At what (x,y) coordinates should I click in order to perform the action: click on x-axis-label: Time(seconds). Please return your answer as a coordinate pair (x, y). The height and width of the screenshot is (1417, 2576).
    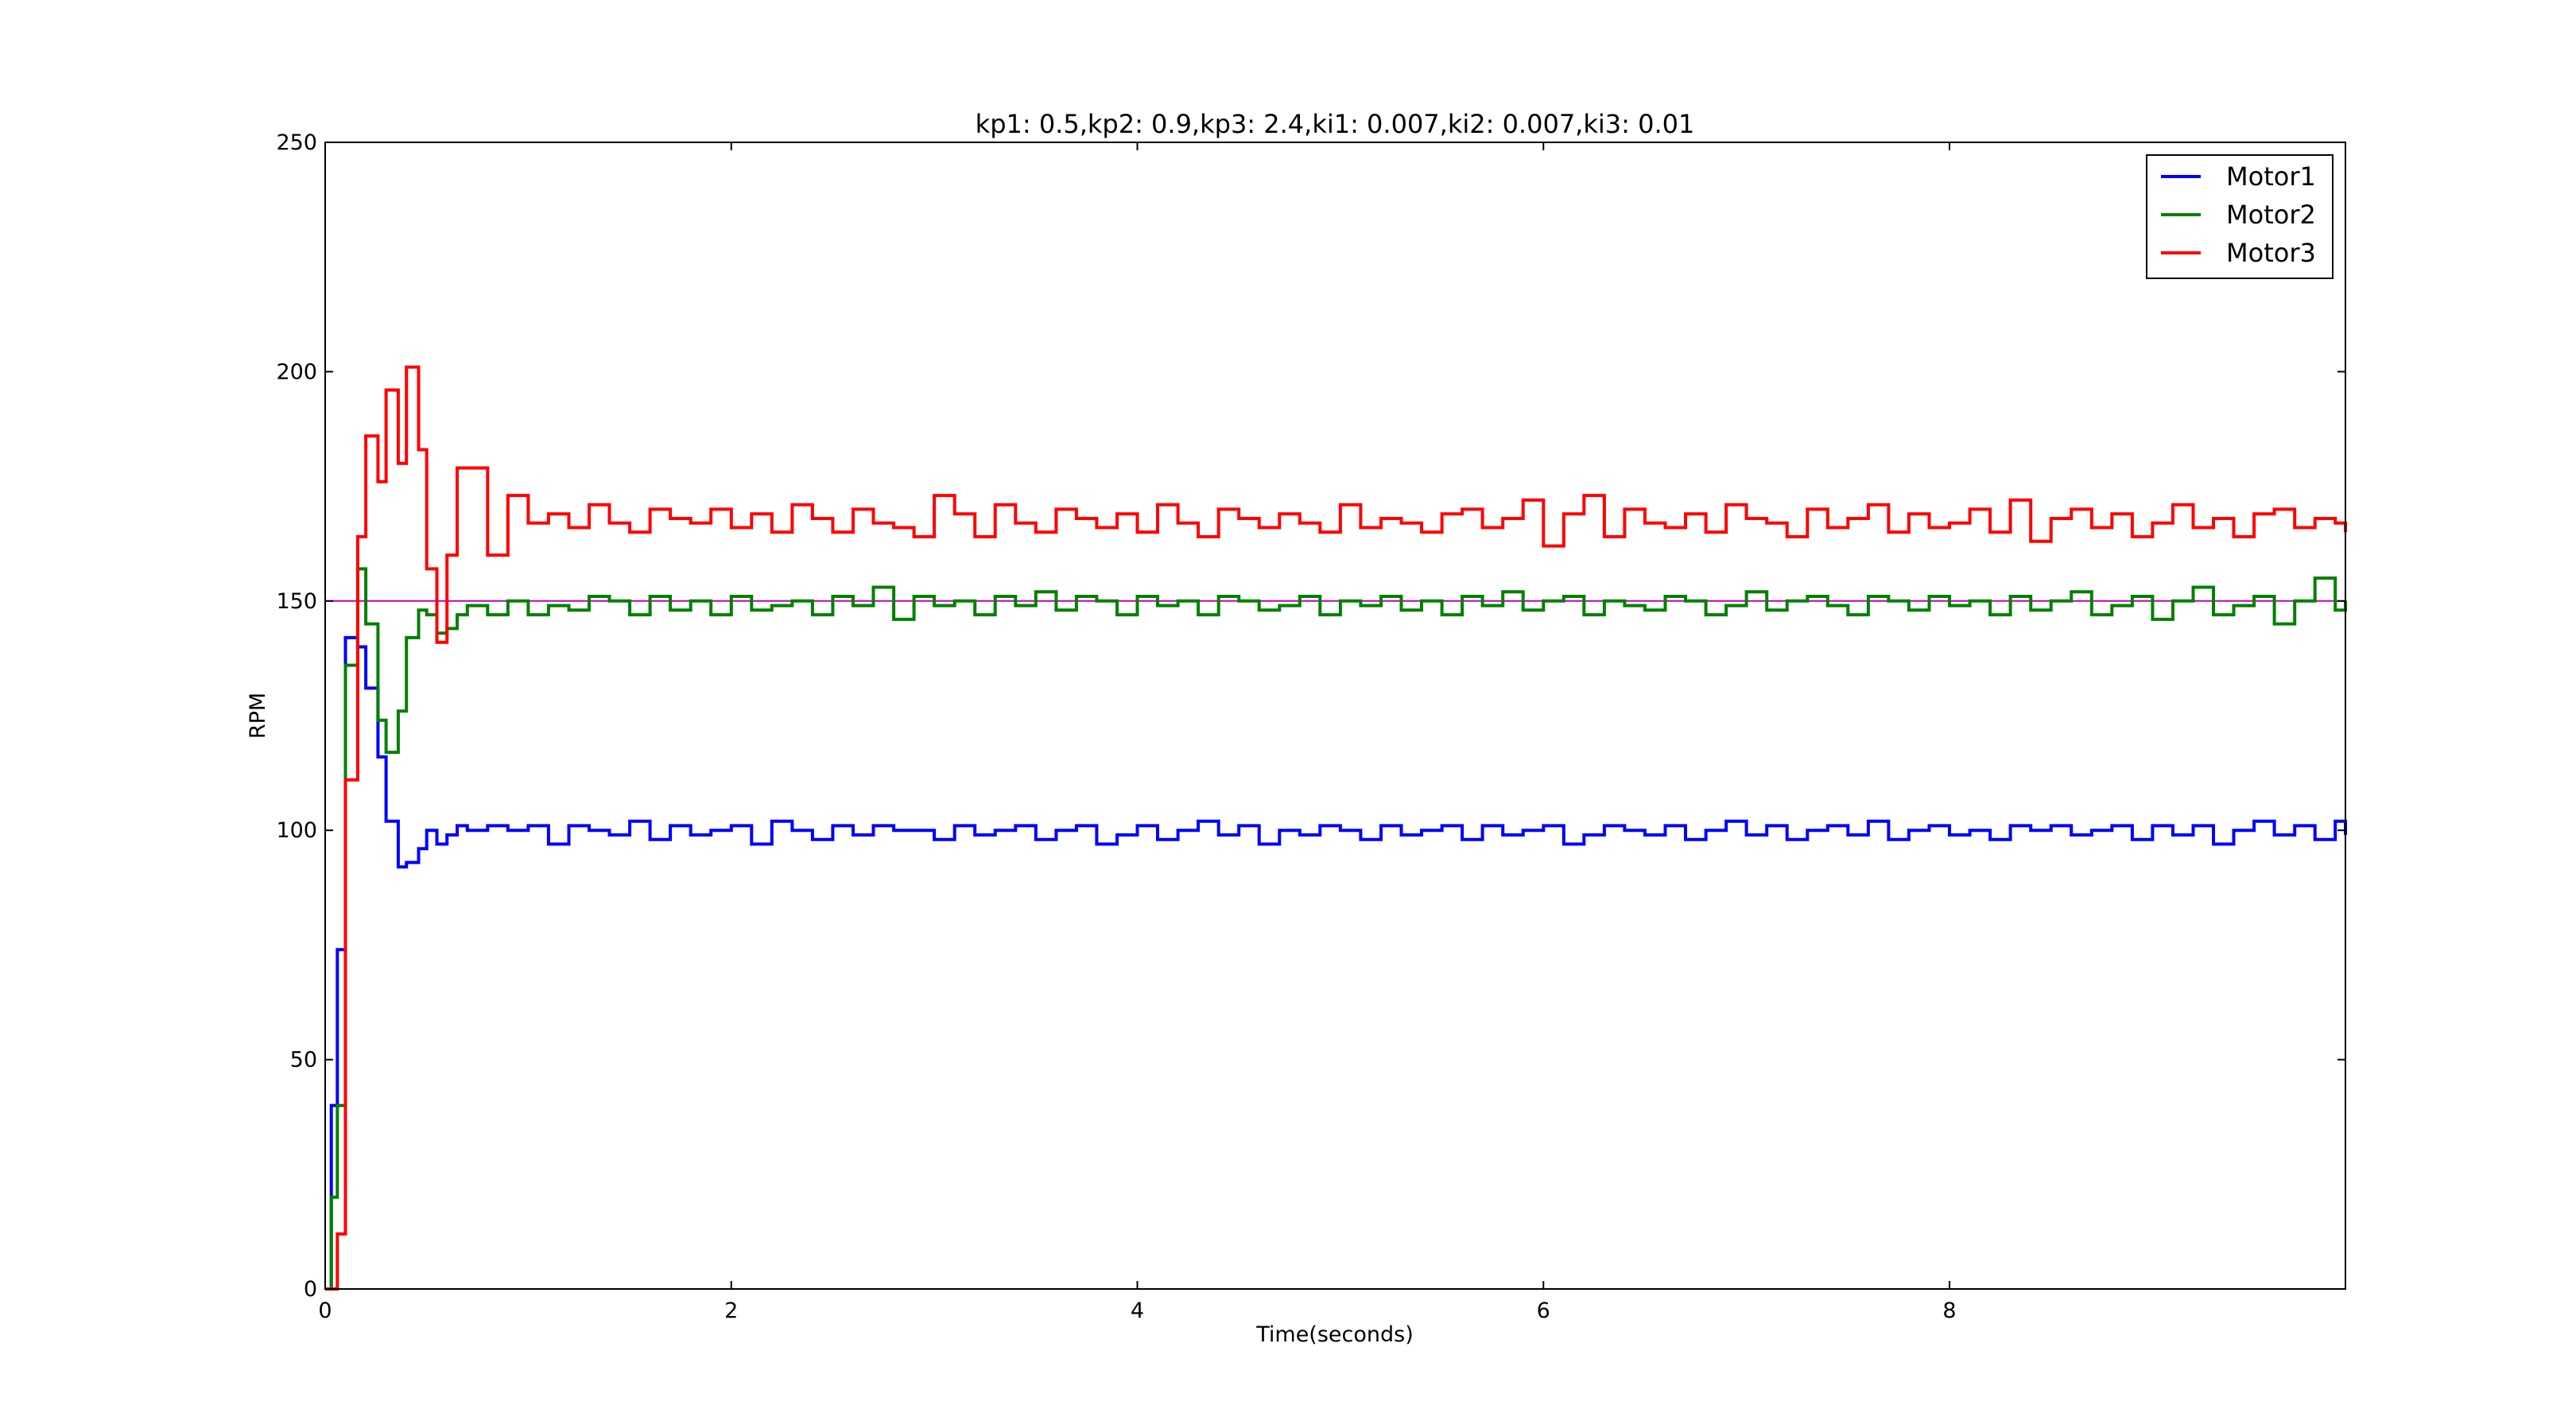
    Looking at the image, I should click on (1334, 1334).